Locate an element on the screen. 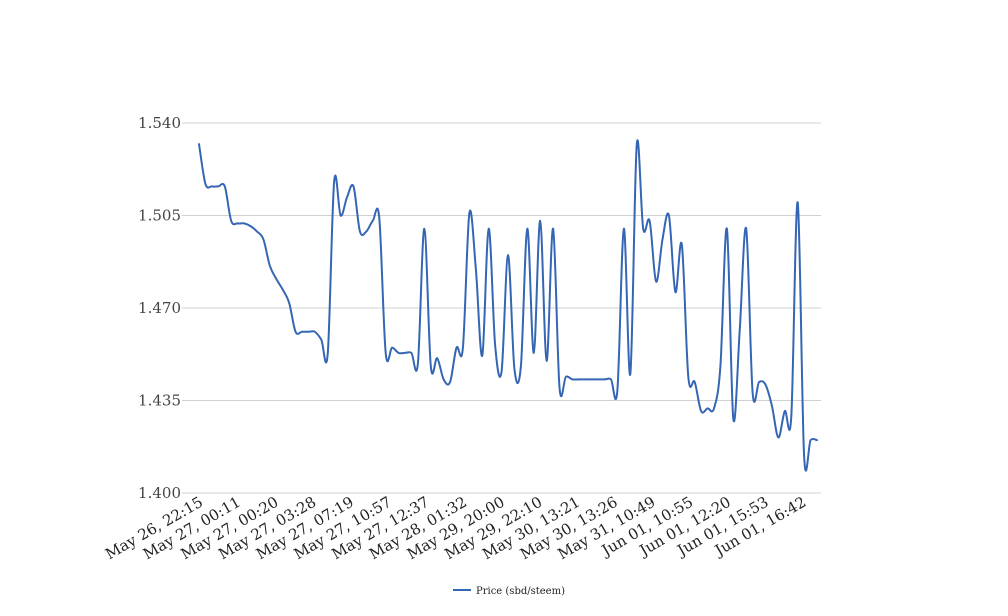 The image size is (1008, 616). y-axis-ticks: 1.400 1.435 1.470 1.505 1.540 is located at coordinates (159, 308).